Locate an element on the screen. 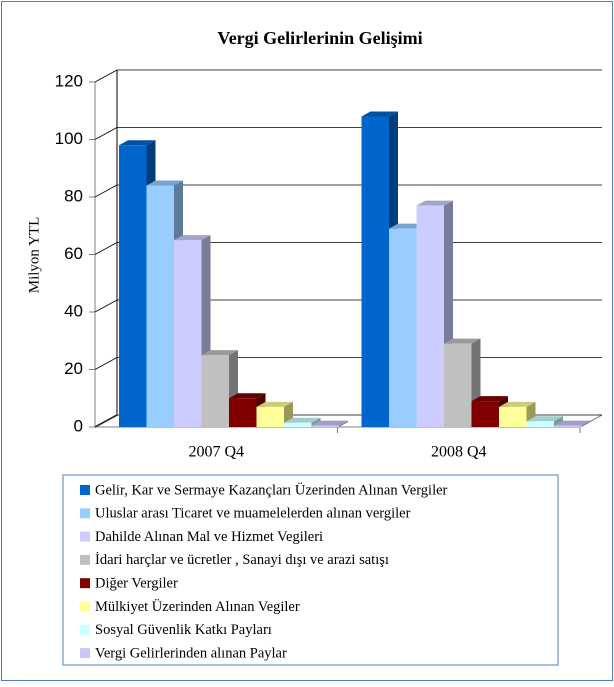  y-tick-label: 0 is located at coordinates (78, 425).